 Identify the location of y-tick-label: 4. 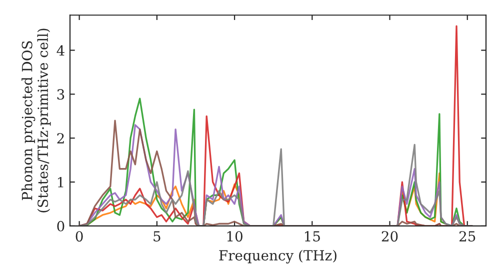
(60, 50).